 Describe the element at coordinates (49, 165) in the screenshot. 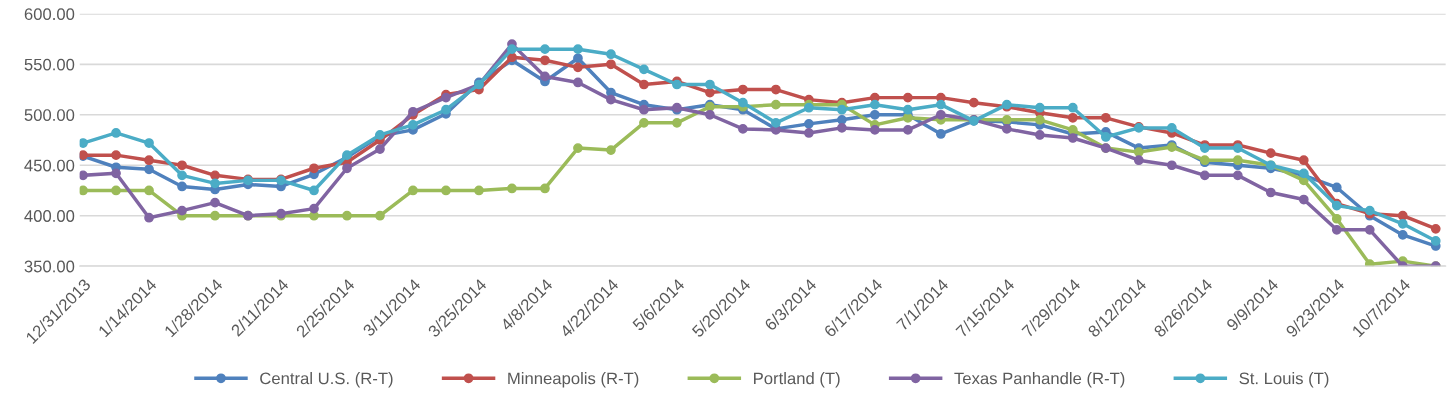

I see `y-tick-label: 450.00` at that location.